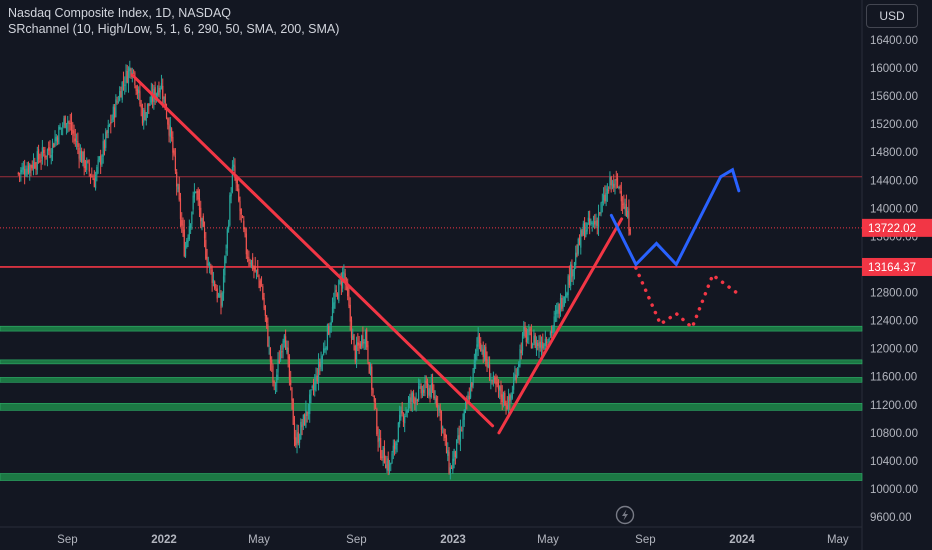 The image size is (932, 550). What do you see at coordinates (838, 540) in the screenshot?
I see `time-tick-label: May` at bounding box center [838, 540].